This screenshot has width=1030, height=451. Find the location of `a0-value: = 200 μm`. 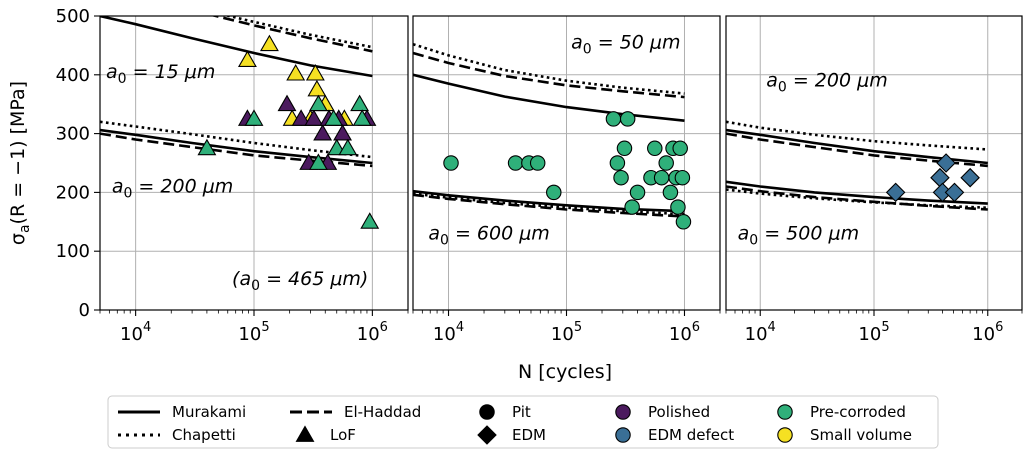

a0-value: = 200 μm is located at coordinates (182, 187).